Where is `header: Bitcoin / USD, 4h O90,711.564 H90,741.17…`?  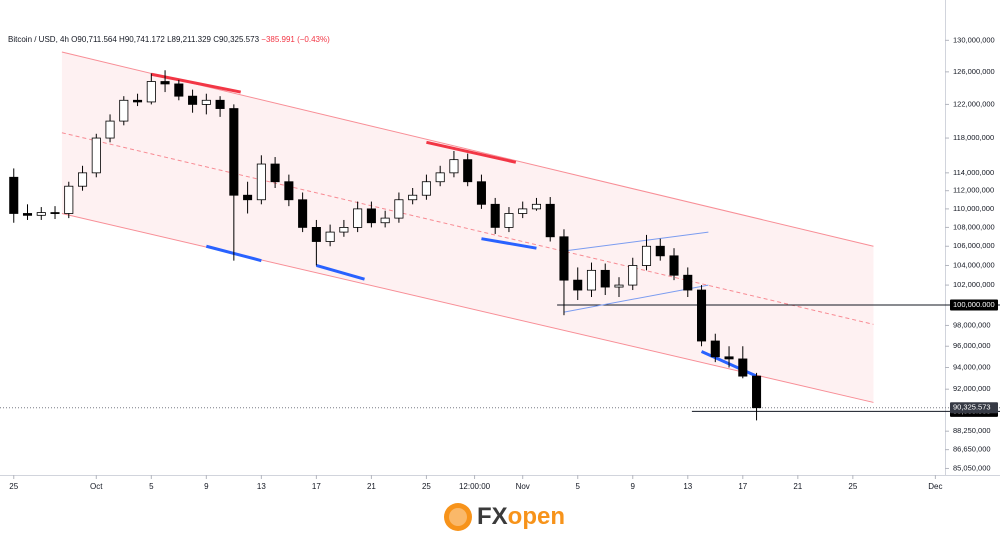
header: Bitcoin / USD, 4h O90,711.564 H90,741.17… is located at coordinates (169, 39).